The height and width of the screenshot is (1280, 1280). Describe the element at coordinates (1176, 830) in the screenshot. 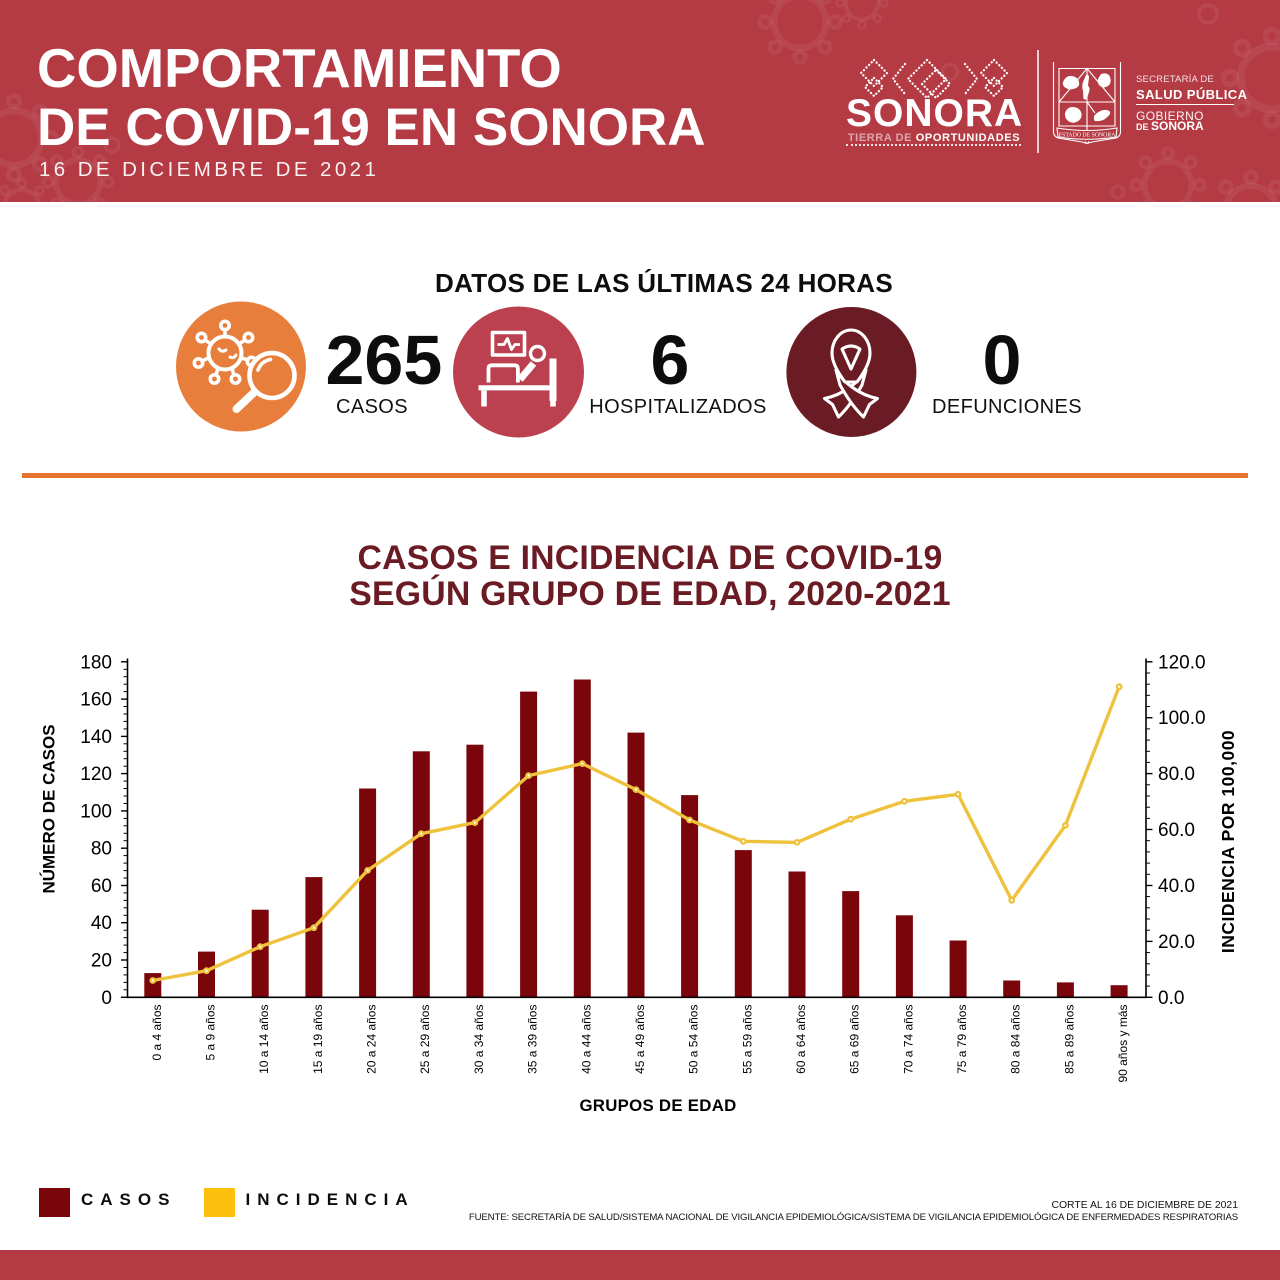

I see `svg-text: 60.0` at that location.